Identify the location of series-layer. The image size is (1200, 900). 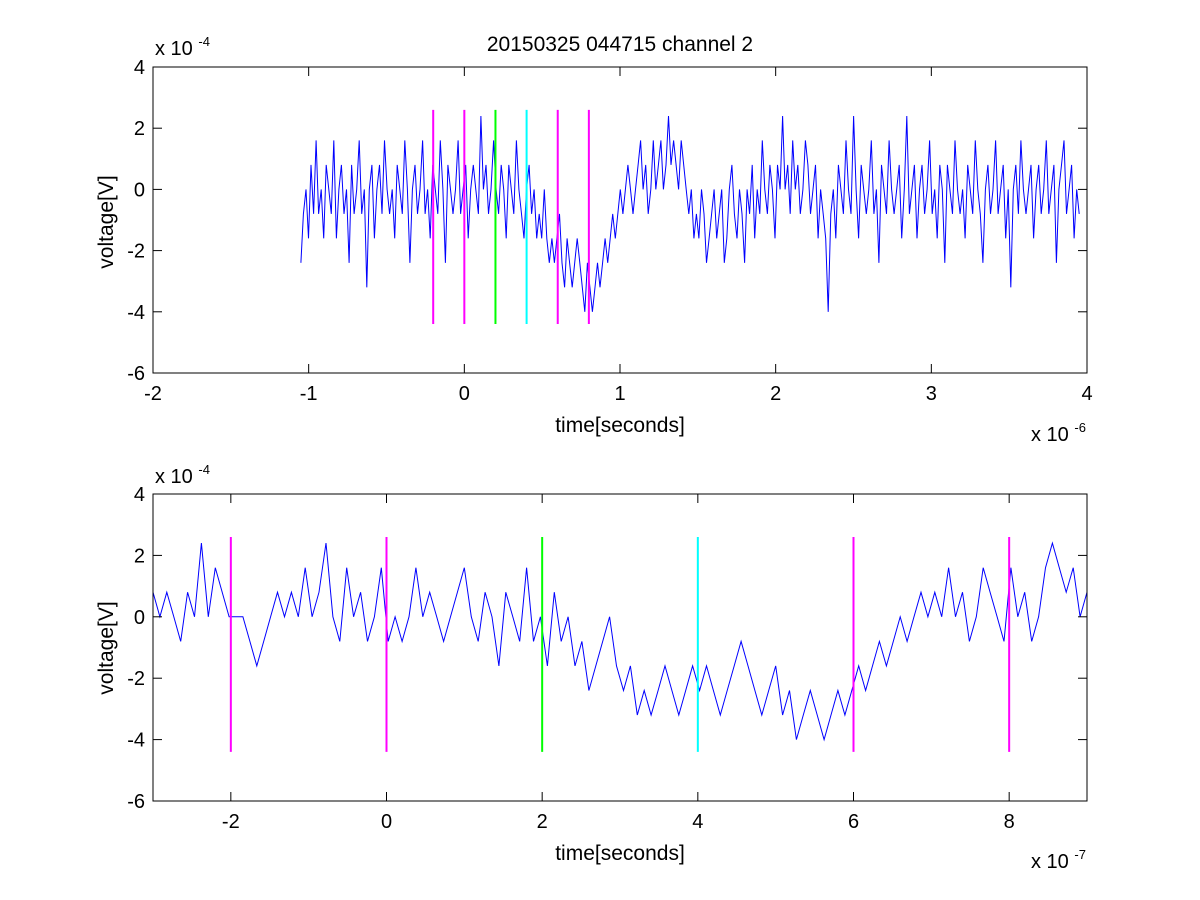
(690, 213).